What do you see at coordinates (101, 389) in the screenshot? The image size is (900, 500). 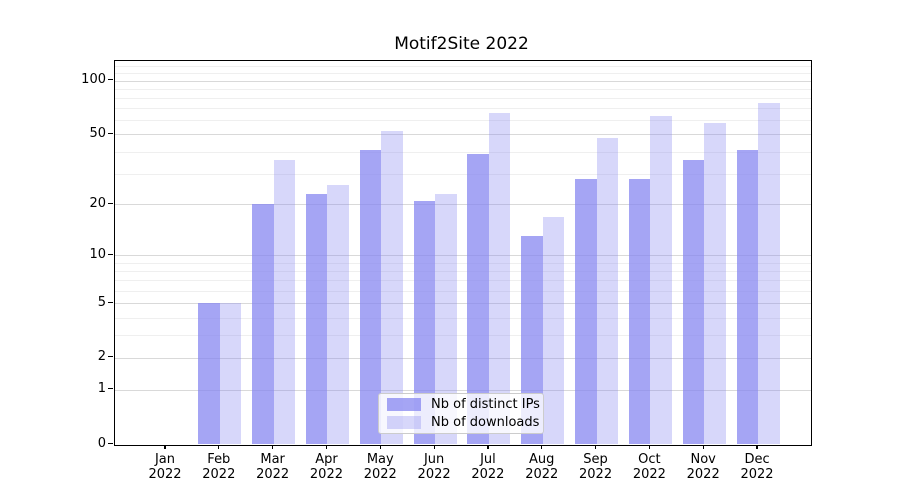 I see `y-tick-label-1: 1` at bounding box center [101, 389].